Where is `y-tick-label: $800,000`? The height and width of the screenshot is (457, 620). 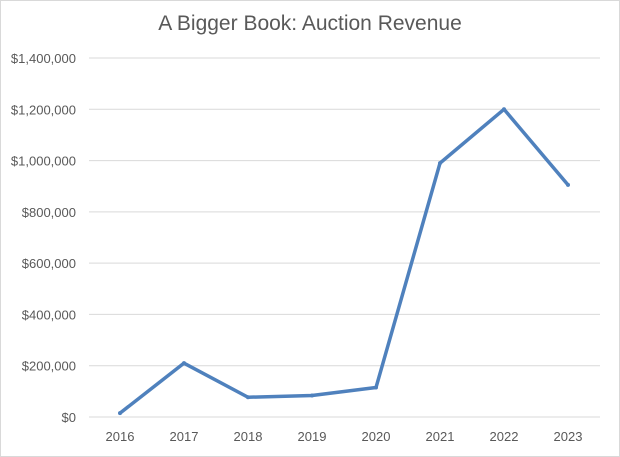 y-tick-label: $800,000 is located at coordinates (49, 212).